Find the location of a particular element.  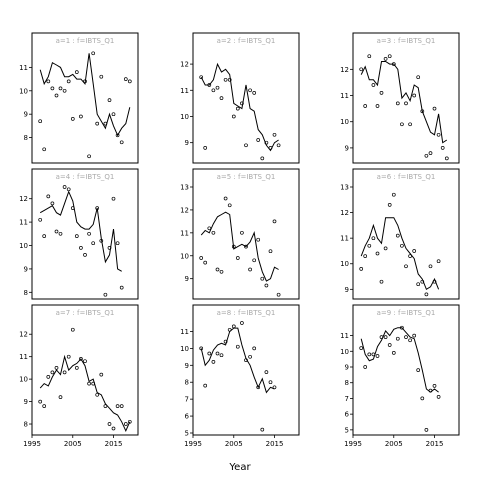

panel-6: a=8 : f=IBTS_Q1 5 6 7 8 9 10 11 1995 2005 2015 is located at coordinates (240, 376).